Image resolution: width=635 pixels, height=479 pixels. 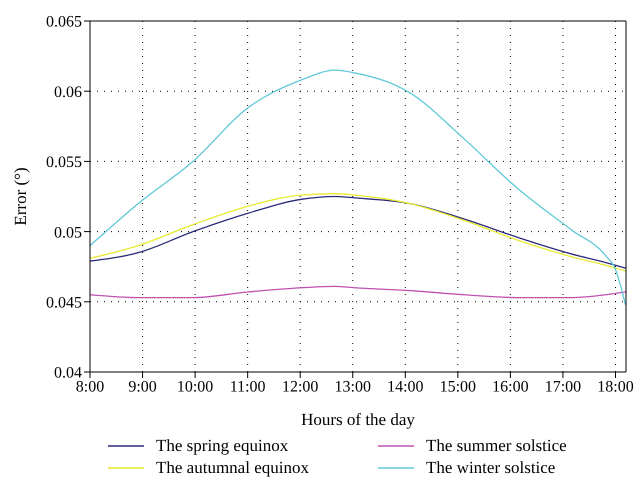 I want to click on y-tick-label: 0.045, so click(x=64, y=303).